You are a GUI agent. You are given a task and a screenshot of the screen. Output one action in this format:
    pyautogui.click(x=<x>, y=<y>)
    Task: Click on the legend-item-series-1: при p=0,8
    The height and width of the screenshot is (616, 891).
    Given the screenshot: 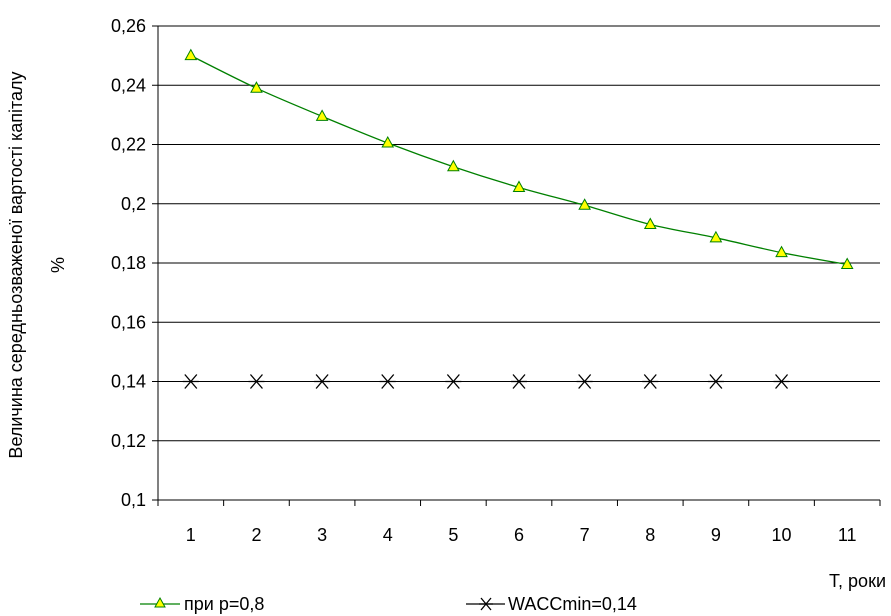 What is the action you would take?
    pyautogui.click(x=202, y=604)
    